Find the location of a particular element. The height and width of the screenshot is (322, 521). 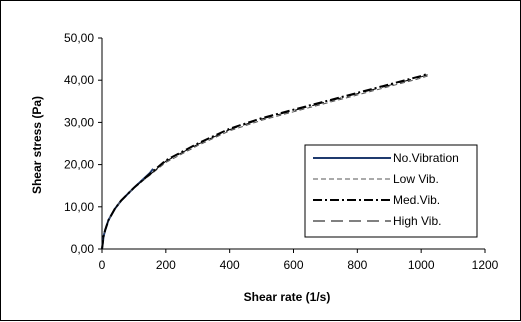

legend-label-3: High Vib. is located at coordinates (417, 221).